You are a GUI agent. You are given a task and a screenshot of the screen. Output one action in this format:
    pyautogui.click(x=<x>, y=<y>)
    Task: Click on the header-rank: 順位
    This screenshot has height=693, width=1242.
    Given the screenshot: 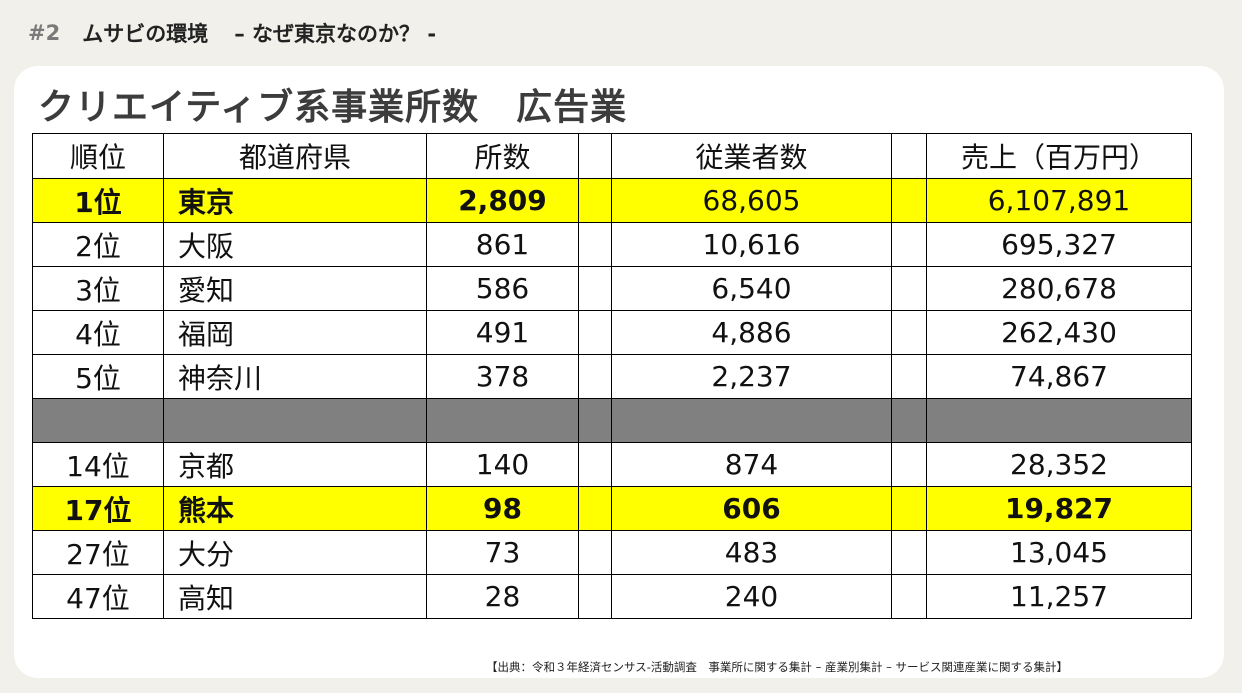 What is the action you would take?
    pyautogui.click(x=98, y=156)
    